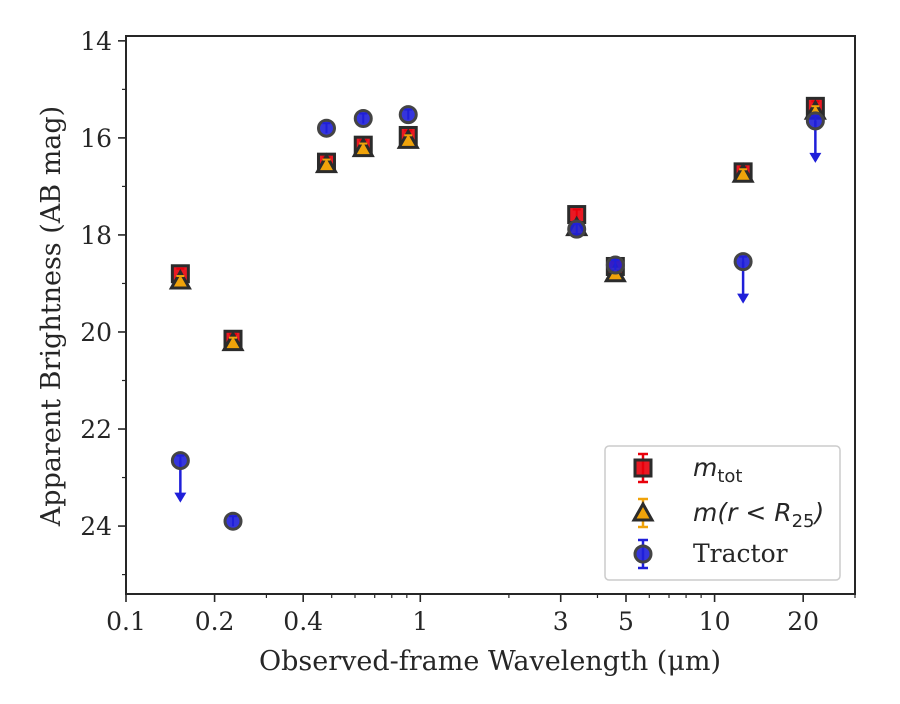 This screenshot has height=704, width=900. What do you see at coordinates (96, 235) in the screenshot?
I see `y-tick-label: 18` at bounding box center [96, 235].